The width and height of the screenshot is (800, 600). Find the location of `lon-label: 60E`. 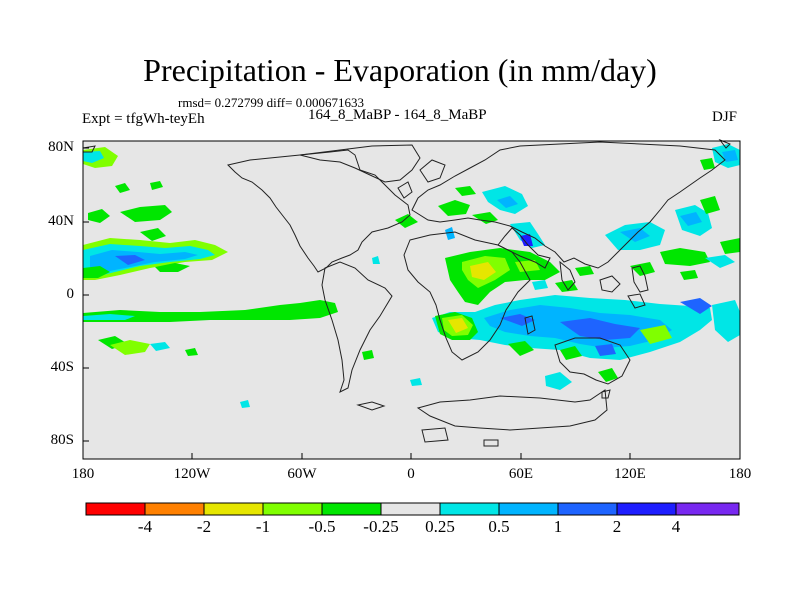

lon-label: 60E is located at coordinates (521, 474).